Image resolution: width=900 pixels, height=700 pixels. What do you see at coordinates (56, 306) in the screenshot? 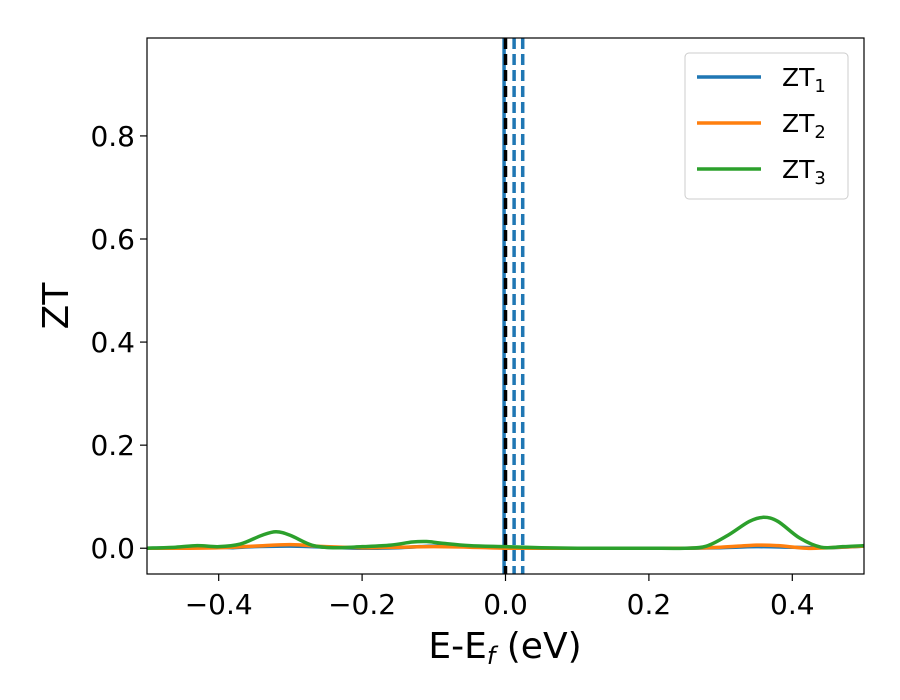
I see `y-axis-label: ZT` at bounding box center [56, 306].